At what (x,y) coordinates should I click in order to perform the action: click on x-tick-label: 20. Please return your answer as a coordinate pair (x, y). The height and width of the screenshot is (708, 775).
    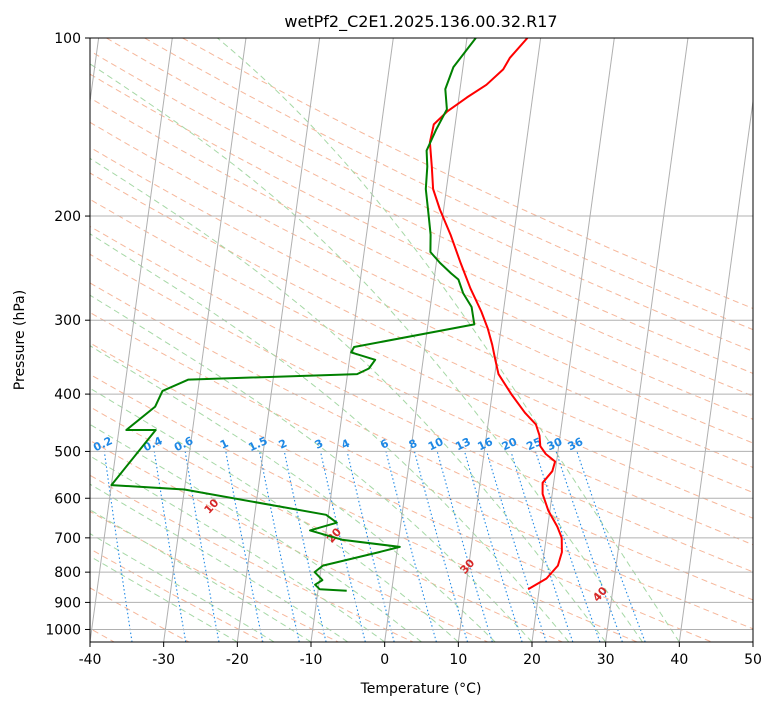
    Looking at the image, I should click on (532, 660).